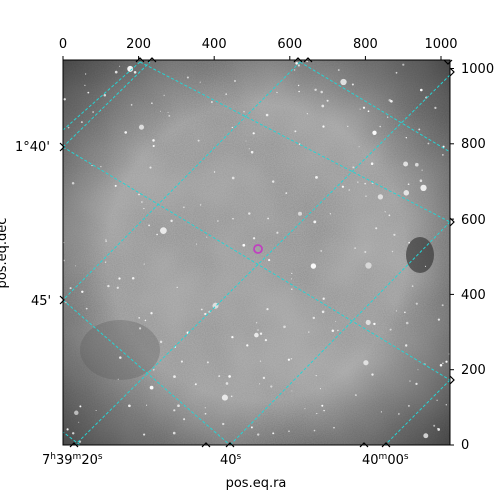 Image resolution: width=500 pixels, height=500 pixels. What do you see at coordinates (41, 301) in the screenshot?
I see `dec-tick-label: 45'` at bounding box center [41, 301].